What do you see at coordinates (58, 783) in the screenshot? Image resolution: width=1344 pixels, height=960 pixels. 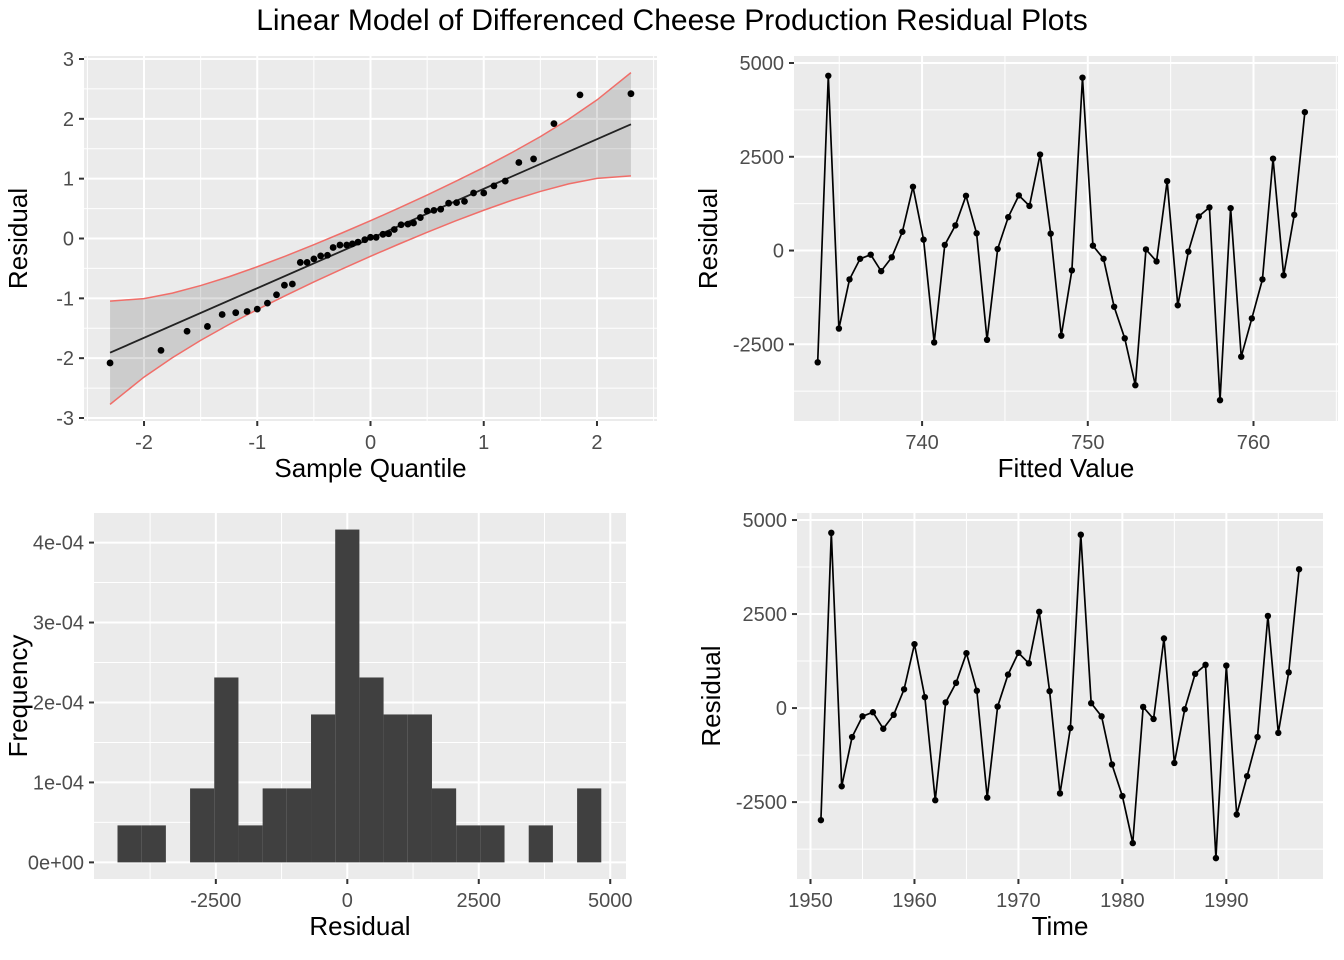 I see `hist-y-tick-label: 1e-04` at bounding box center [58, 783].